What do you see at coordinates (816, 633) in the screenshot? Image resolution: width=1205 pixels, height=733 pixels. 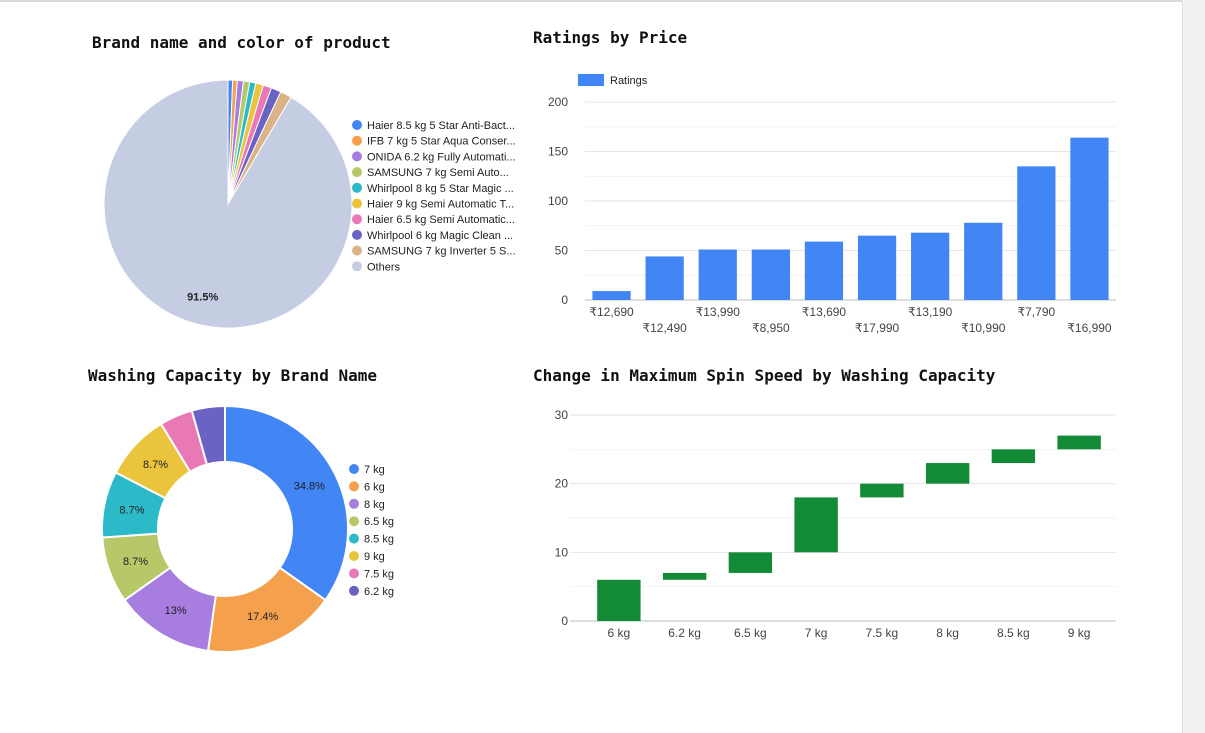 I see `x-tick-label-7-kg: 7 kg` at bounding box center [816, 633].